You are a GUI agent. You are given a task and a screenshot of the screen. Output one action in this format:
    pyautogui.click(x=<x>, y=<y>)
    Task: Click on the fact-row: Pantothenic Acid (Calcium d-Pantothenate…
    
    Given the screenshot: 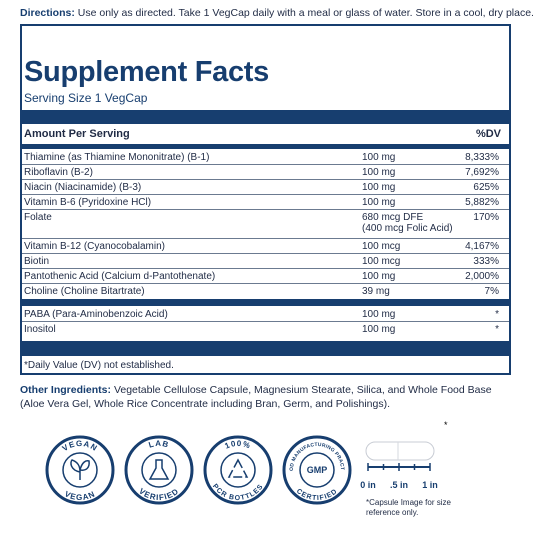 What is the action you would take?
    pyautogui.click(x=265, y=276)
    